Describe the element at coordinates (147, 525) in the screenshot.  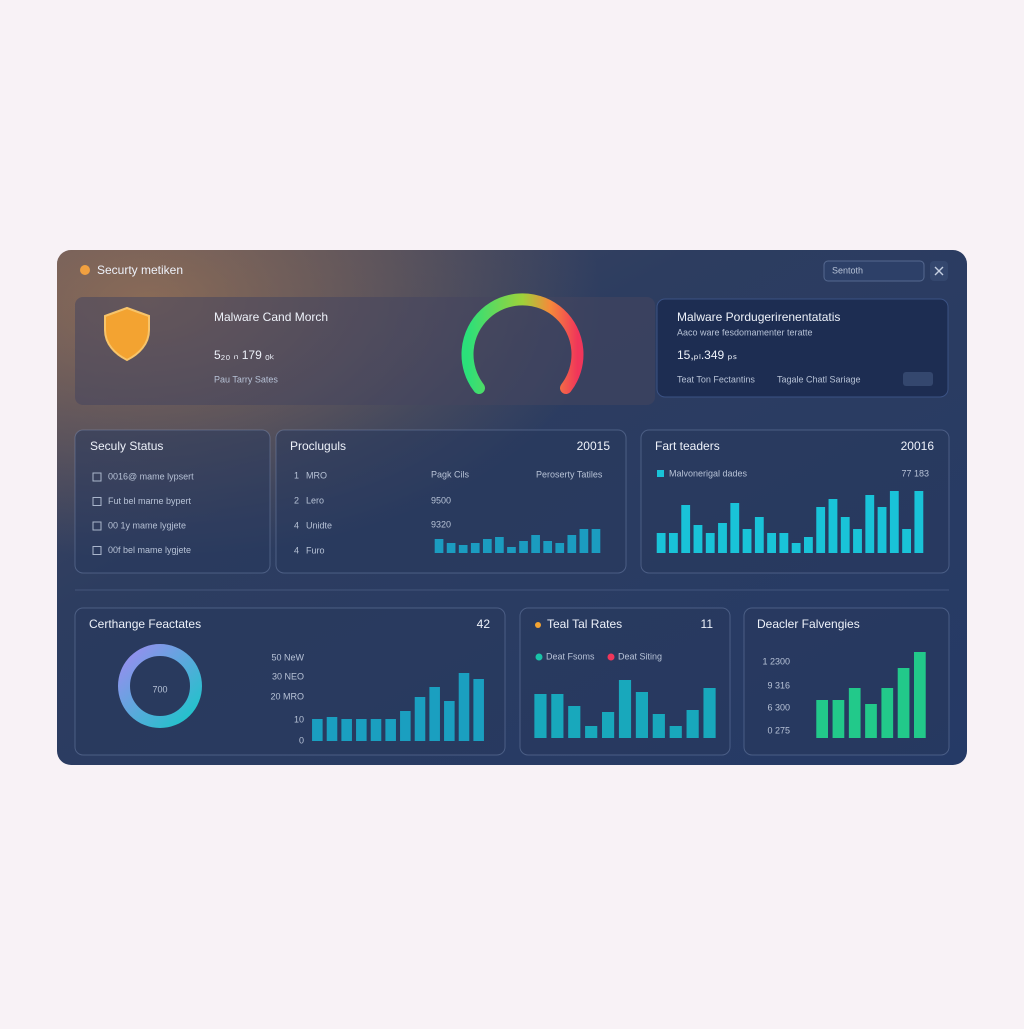
I see `list-item: 00 1y mame lygjete` at that location.